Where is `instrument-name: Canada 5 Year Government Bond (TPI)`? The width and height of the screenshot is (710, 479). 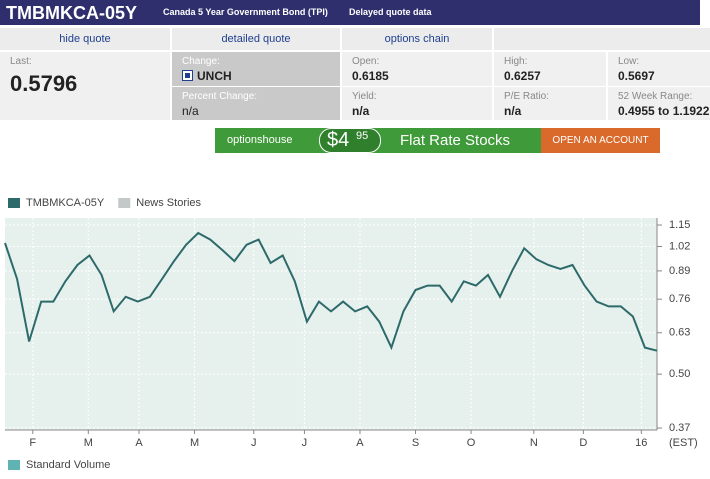
instrument-name: Canada 5 Year Government Bond (TPI) is located at coordinates (245, 12).